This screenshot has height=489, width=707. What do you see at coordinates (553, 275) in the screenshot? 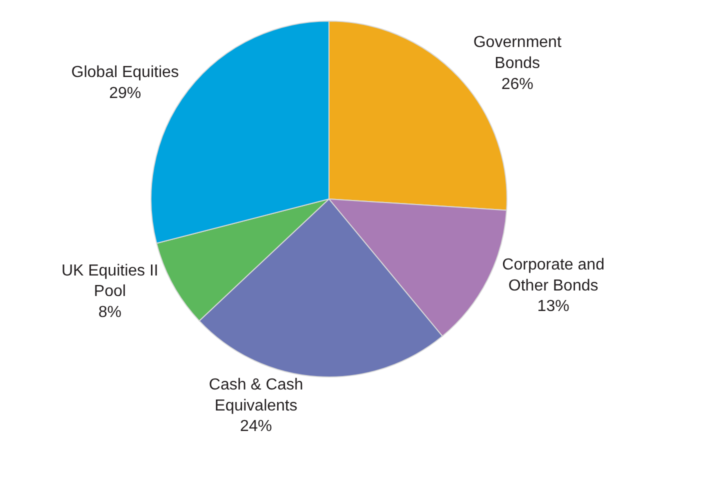
I see `slice-label: Corporate and Other Bonds` at bounding box center [553, 275].